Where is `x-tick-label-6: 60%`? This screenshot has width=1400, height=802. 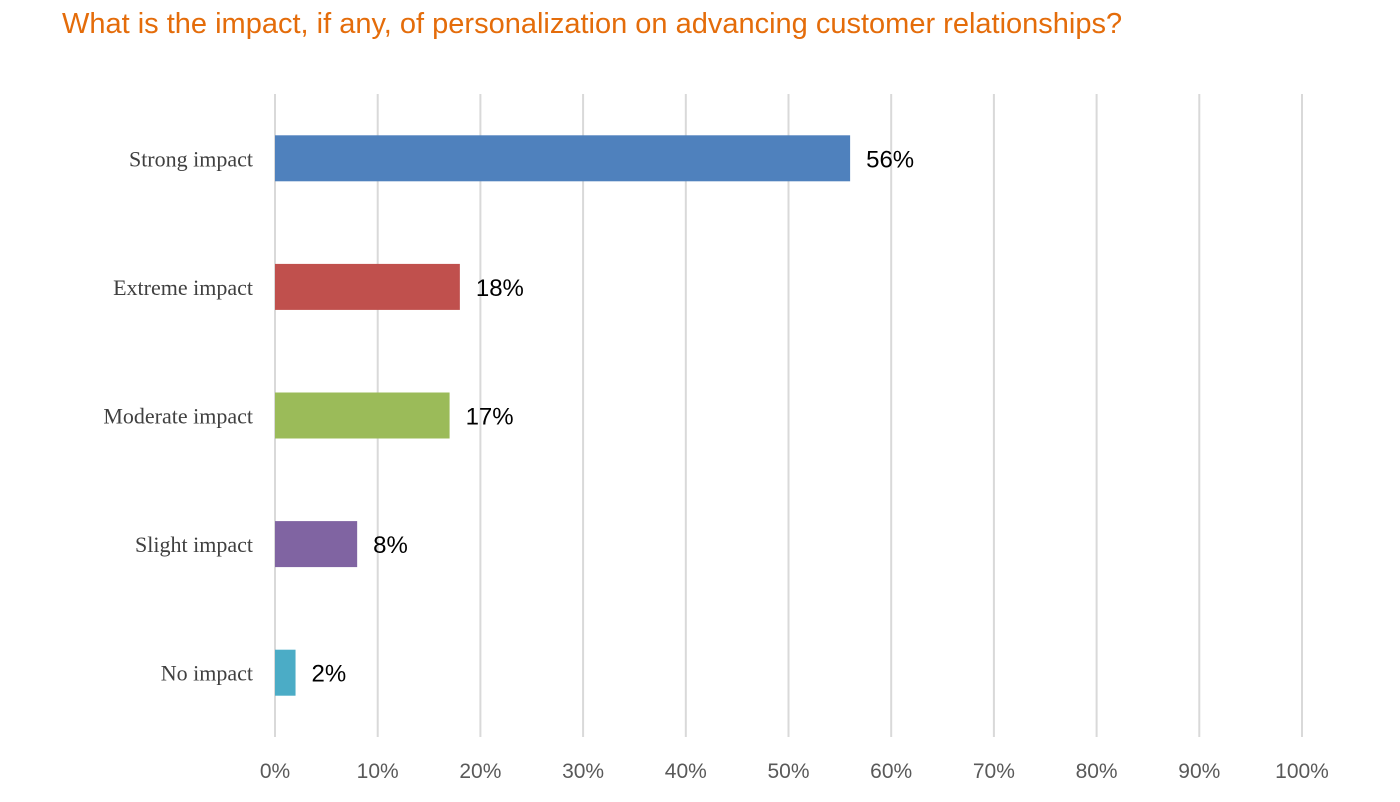
x-tick-label-6: 60% is located at coordinates (891, 771).